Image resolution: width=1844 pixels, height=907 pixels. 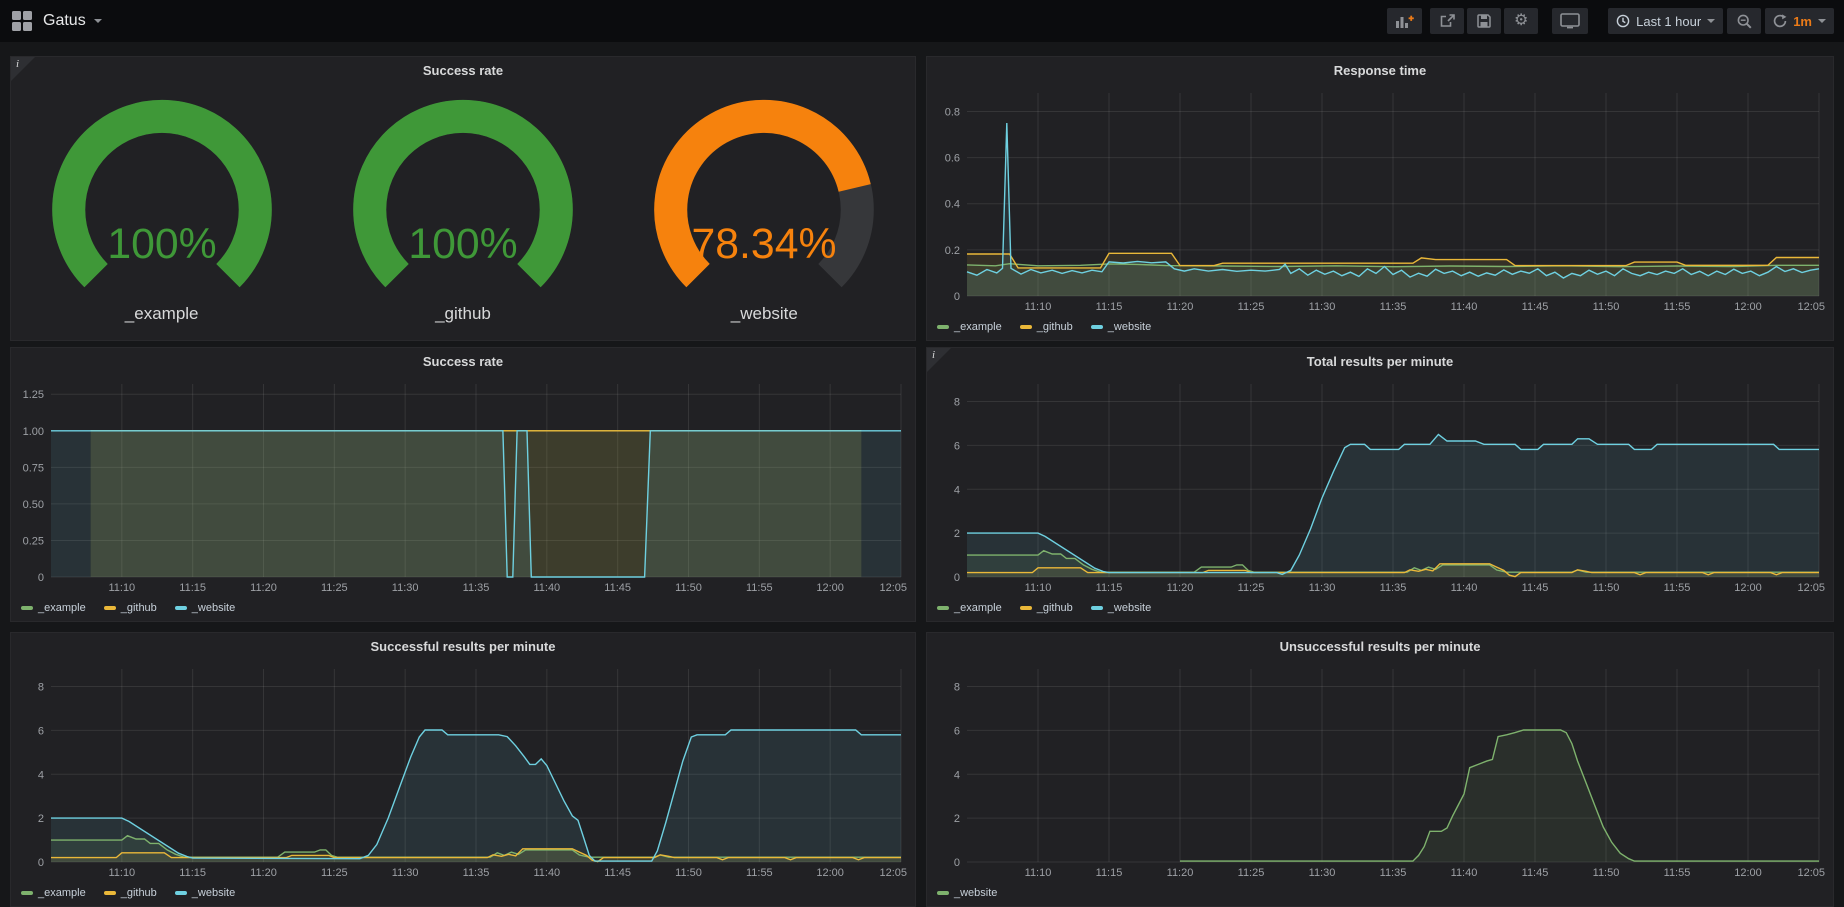 I want to click on series-line-_example, so click(x=476, y=846).